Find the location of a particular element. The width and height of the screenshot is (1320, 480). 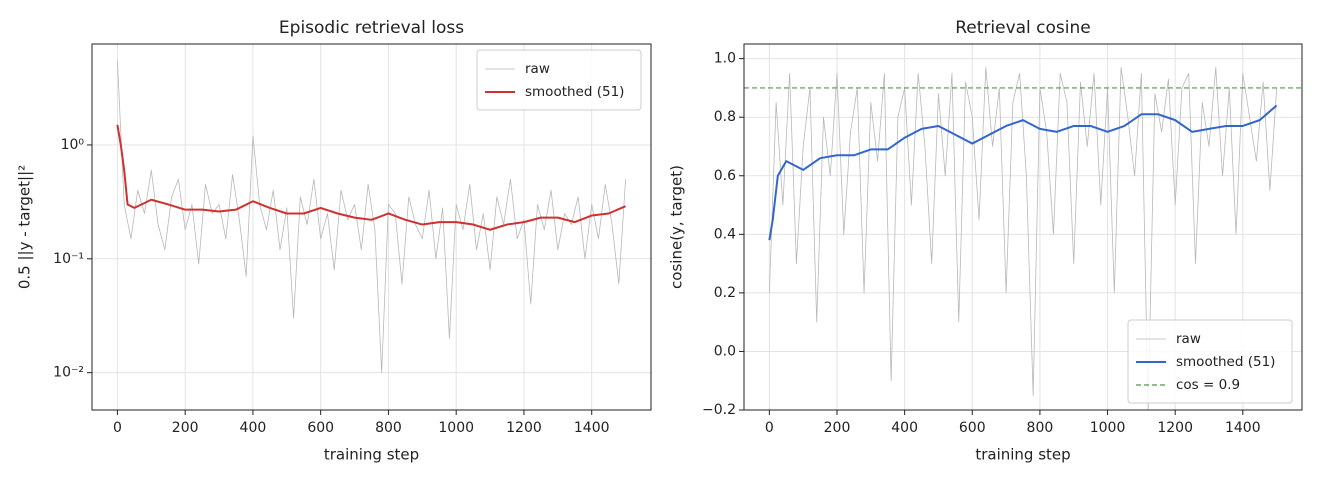

y-tick-label: 10⁻¹ is located at coordinates (68, 259).